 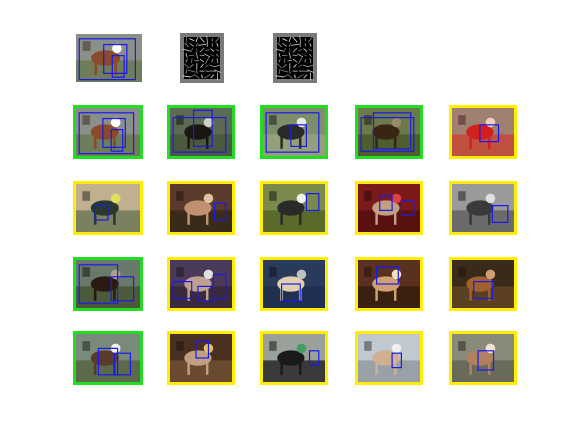 I want to click on detection-thumbnail-person-red, so click(x=483, y=132).